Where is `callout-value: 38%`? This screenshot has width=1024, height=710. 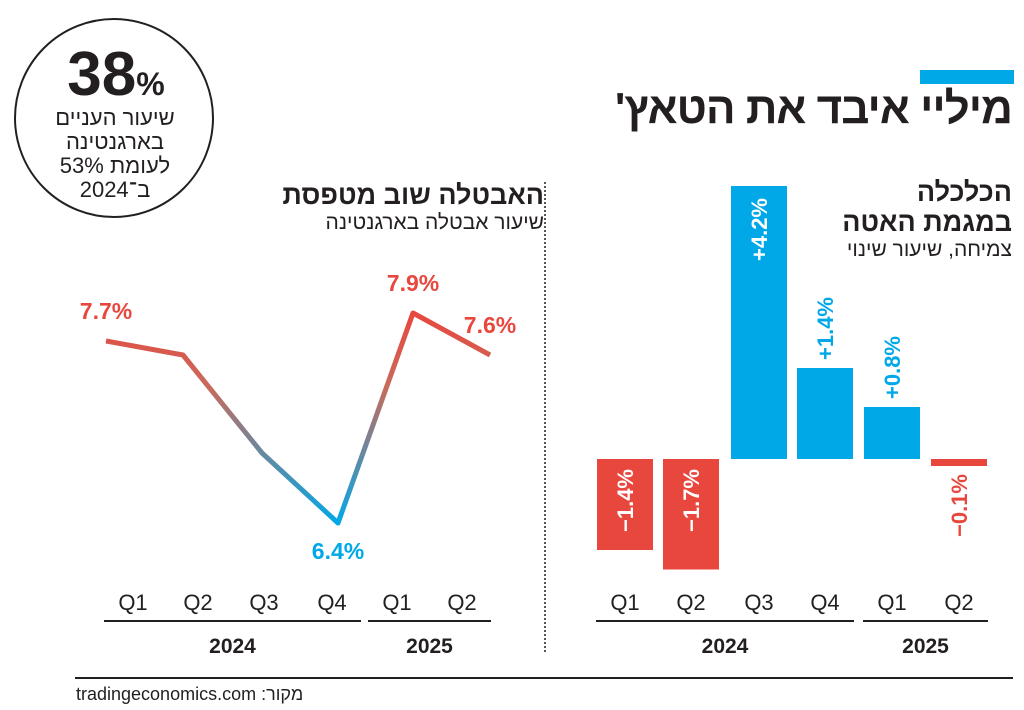
callout-value: 38% is located at coordinates (116, 75).